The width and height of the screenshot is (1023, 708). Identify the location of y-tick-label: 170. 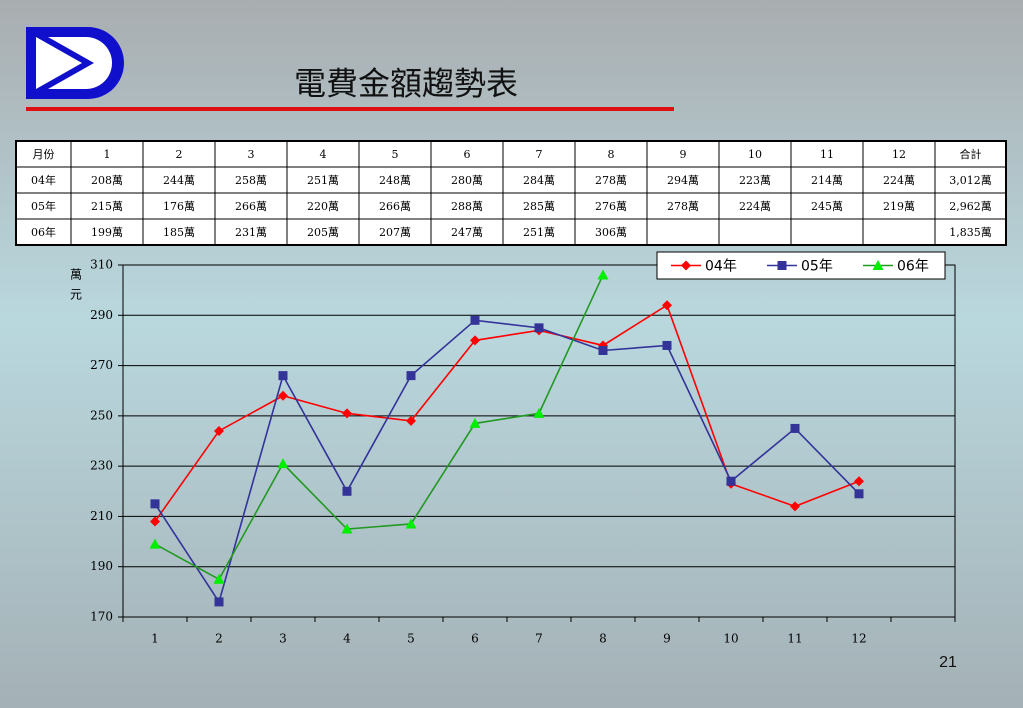
(101, 617).